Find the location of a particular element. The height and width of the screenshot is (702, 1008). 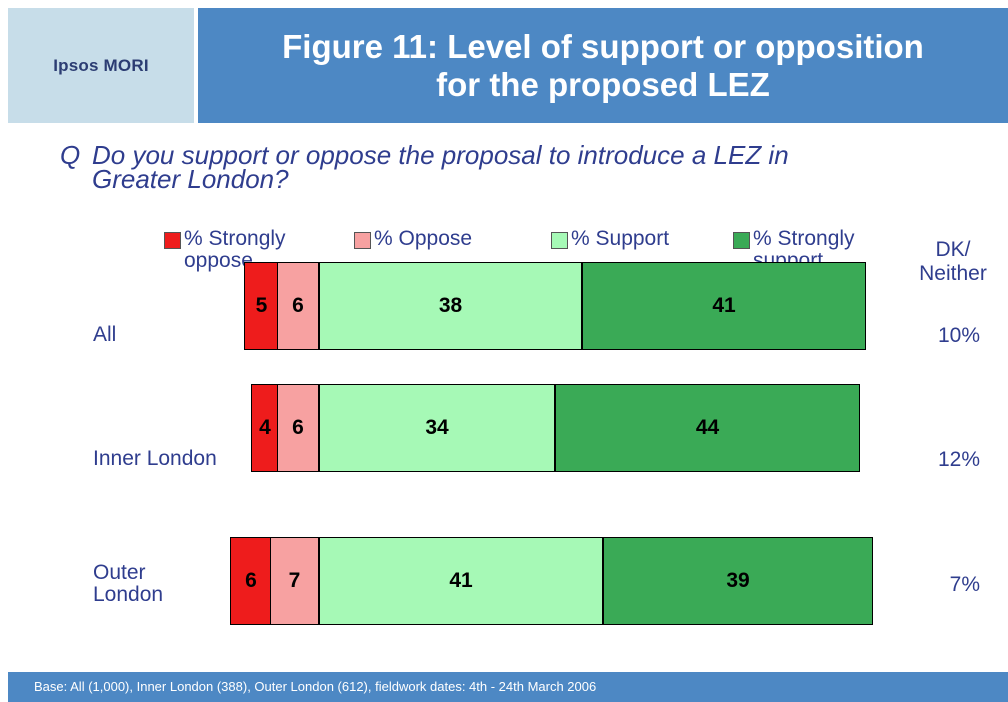

bar-value-label: 7 is located at coordinates (294, 580).